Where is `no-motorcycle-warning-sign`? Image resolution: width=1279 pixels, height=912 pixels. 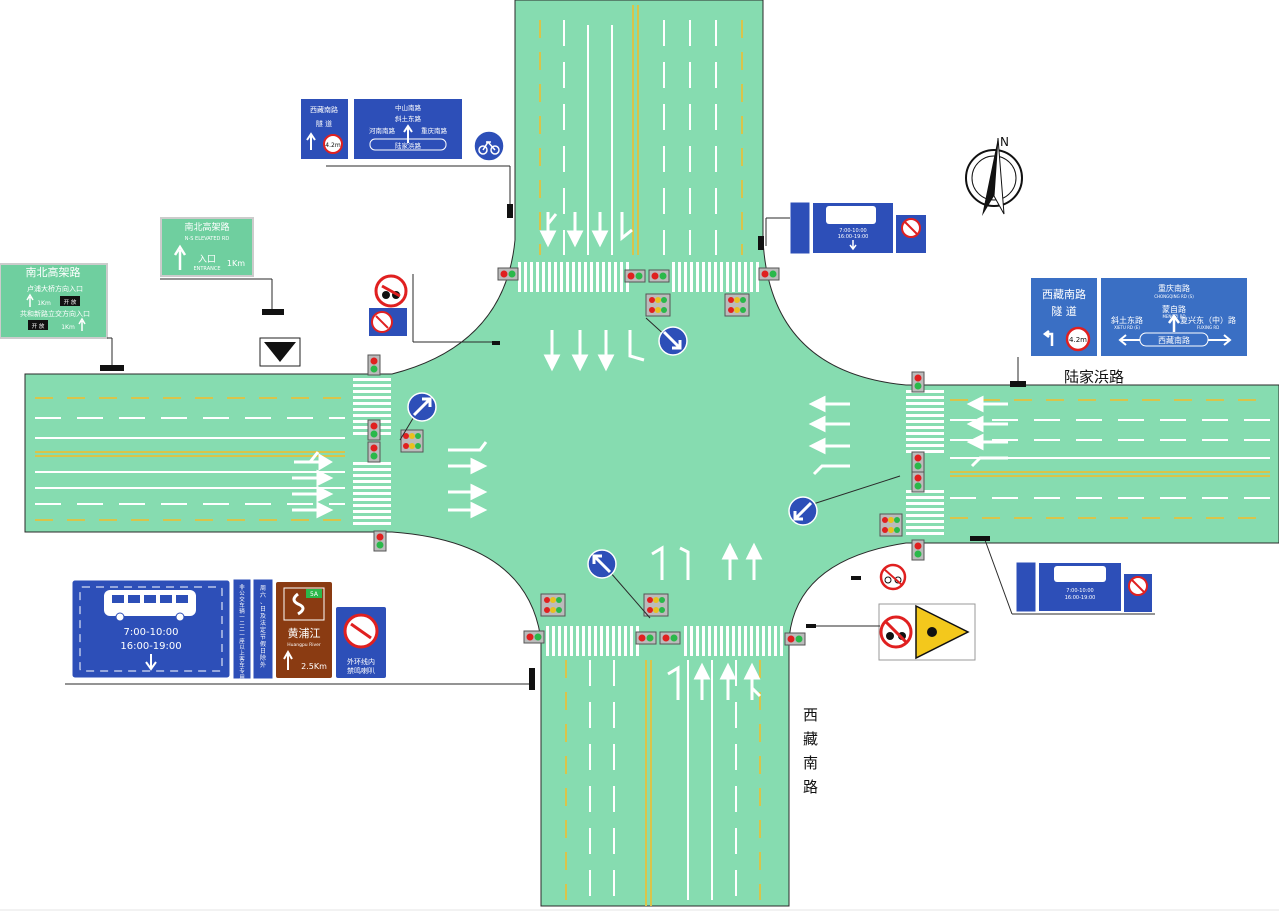
no-motorcycle-warning-sign is located at coordinates (927, 632).